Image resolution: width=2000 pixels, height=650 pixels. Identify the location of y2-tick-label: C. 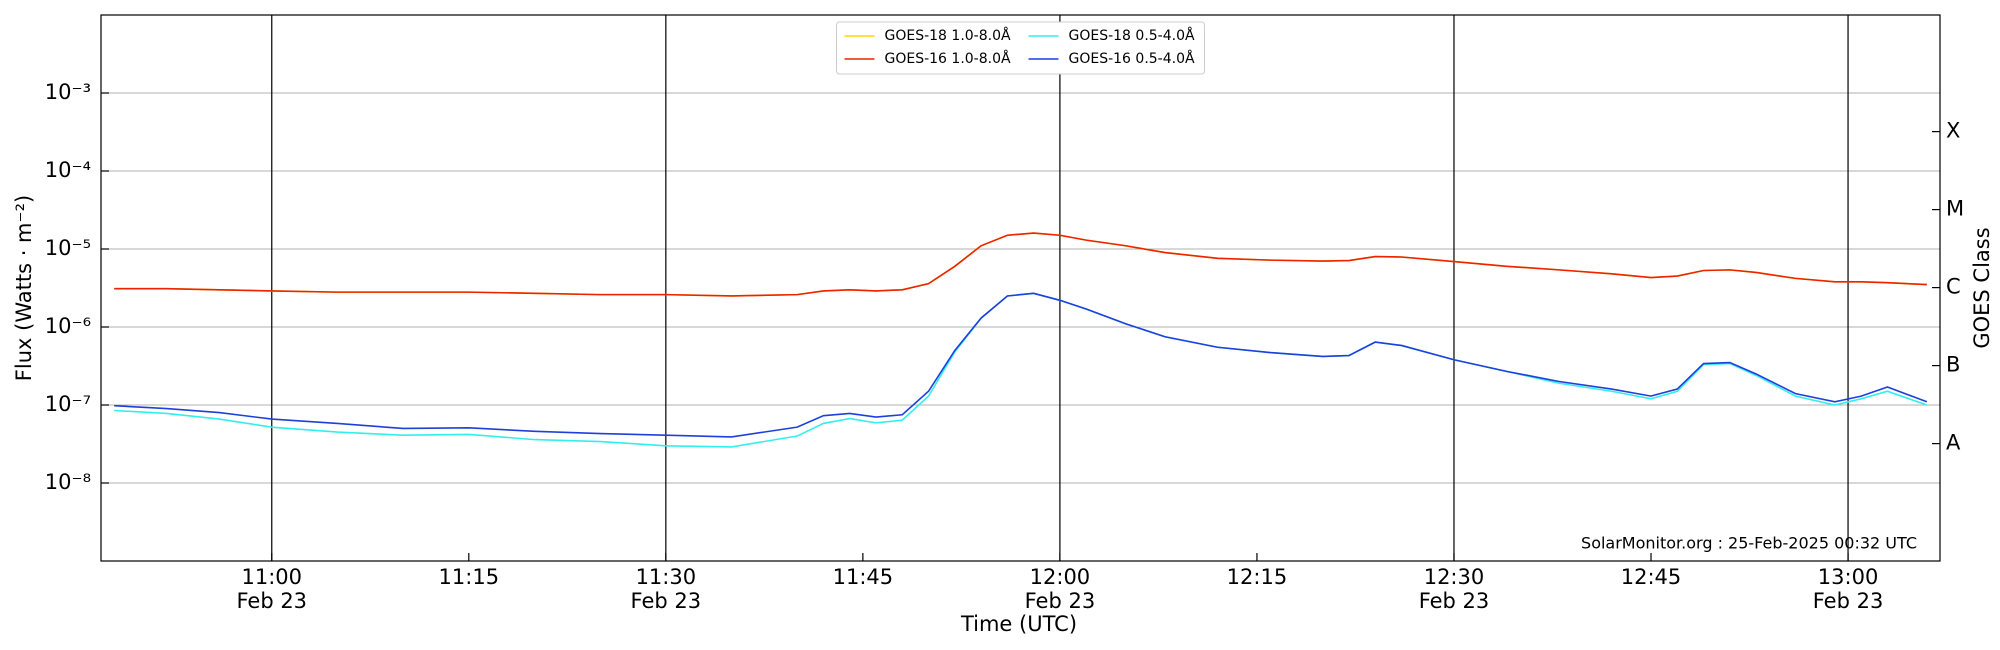
(1953, 287).